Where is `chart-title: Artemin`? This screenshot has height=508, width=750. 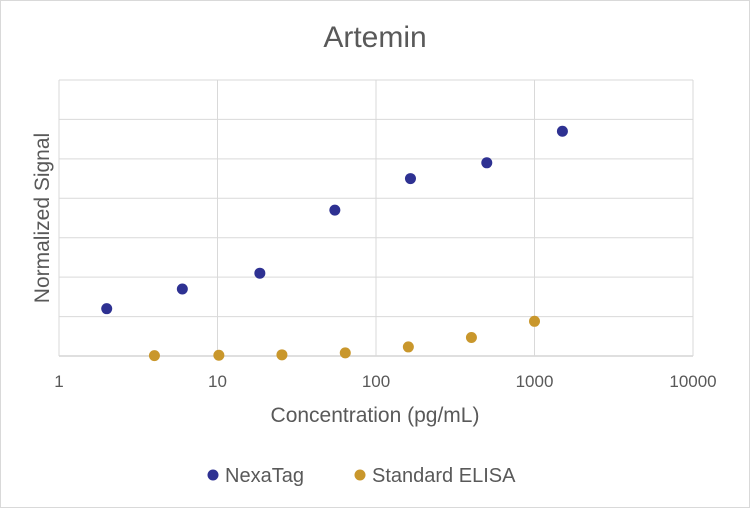 chart-title: Artemin is located at coordinates (374, 37).